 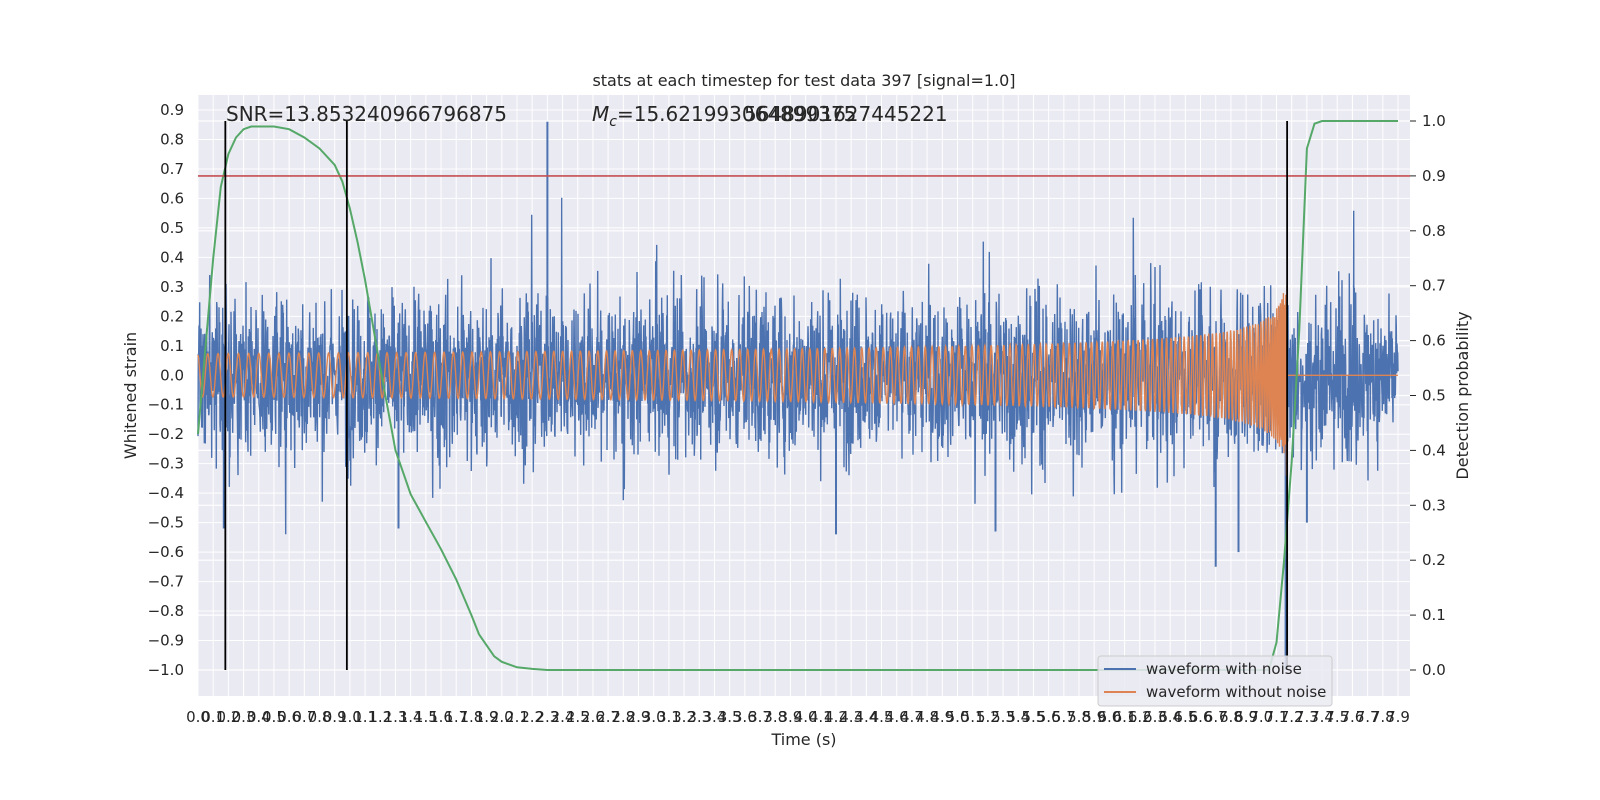 What do you see at coordinates (259, 717) in the screenshot?
I see `x-tick-label: 0.4` at bounding box center [259, 717].